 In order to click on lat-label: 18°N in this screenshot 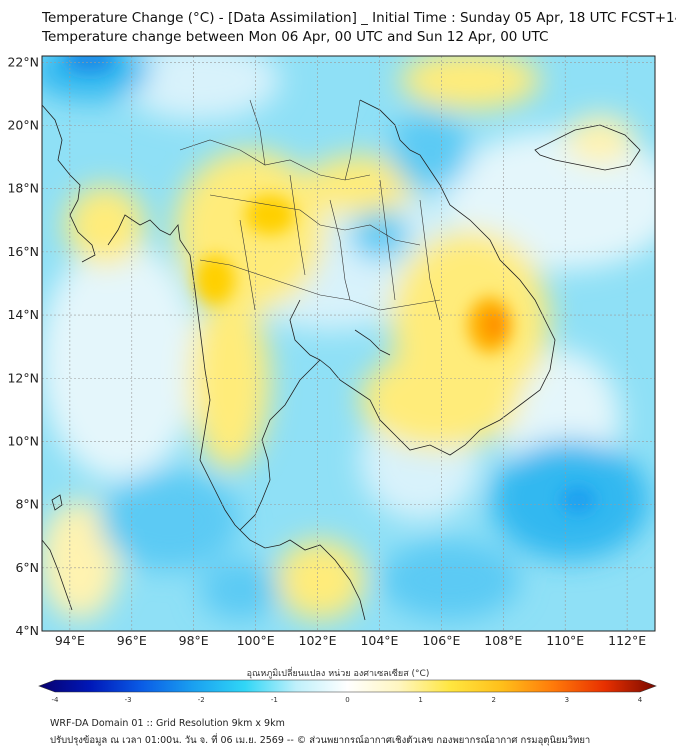, I will do `click(23, 188)`.